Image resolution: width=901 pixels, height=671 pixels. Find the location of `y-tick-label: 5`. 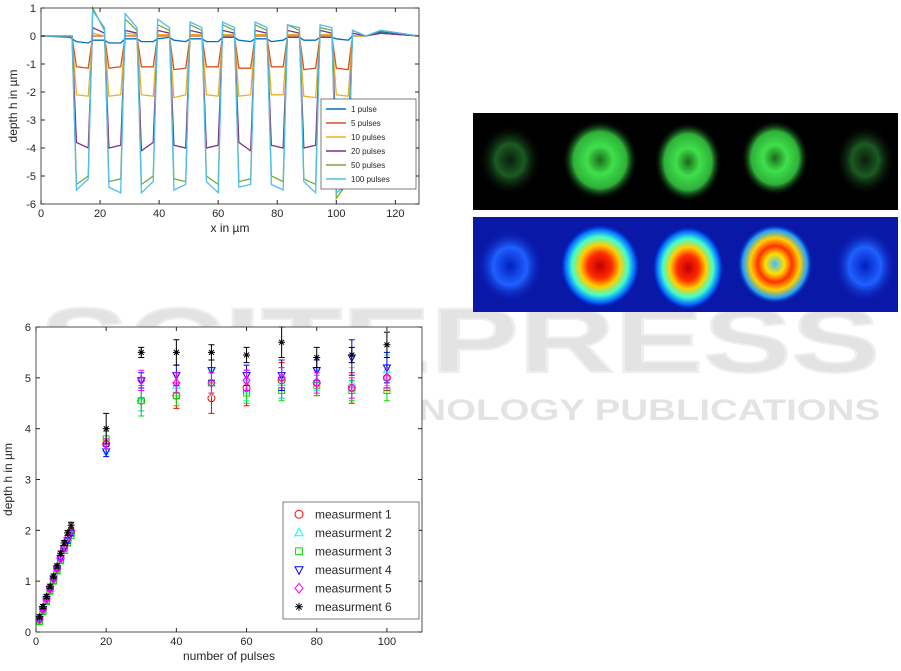

y-tick-label: 5 is located at coordinates (28, 379).